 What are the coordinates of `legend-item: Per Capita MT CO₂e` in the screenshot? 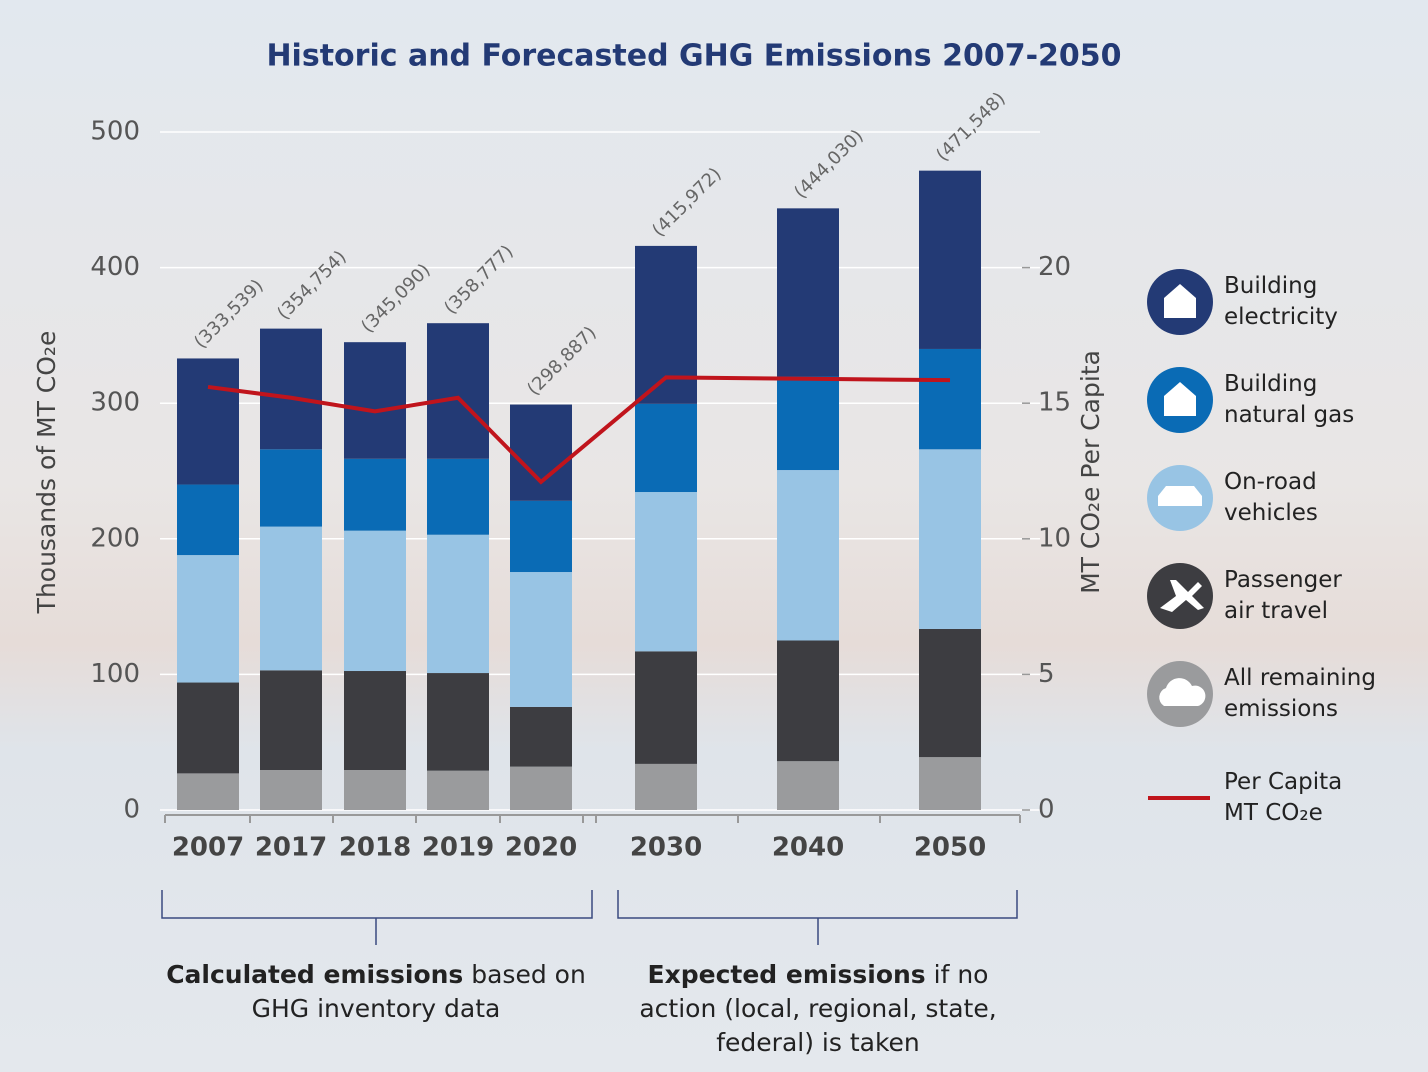 It's located at (1245, 797).